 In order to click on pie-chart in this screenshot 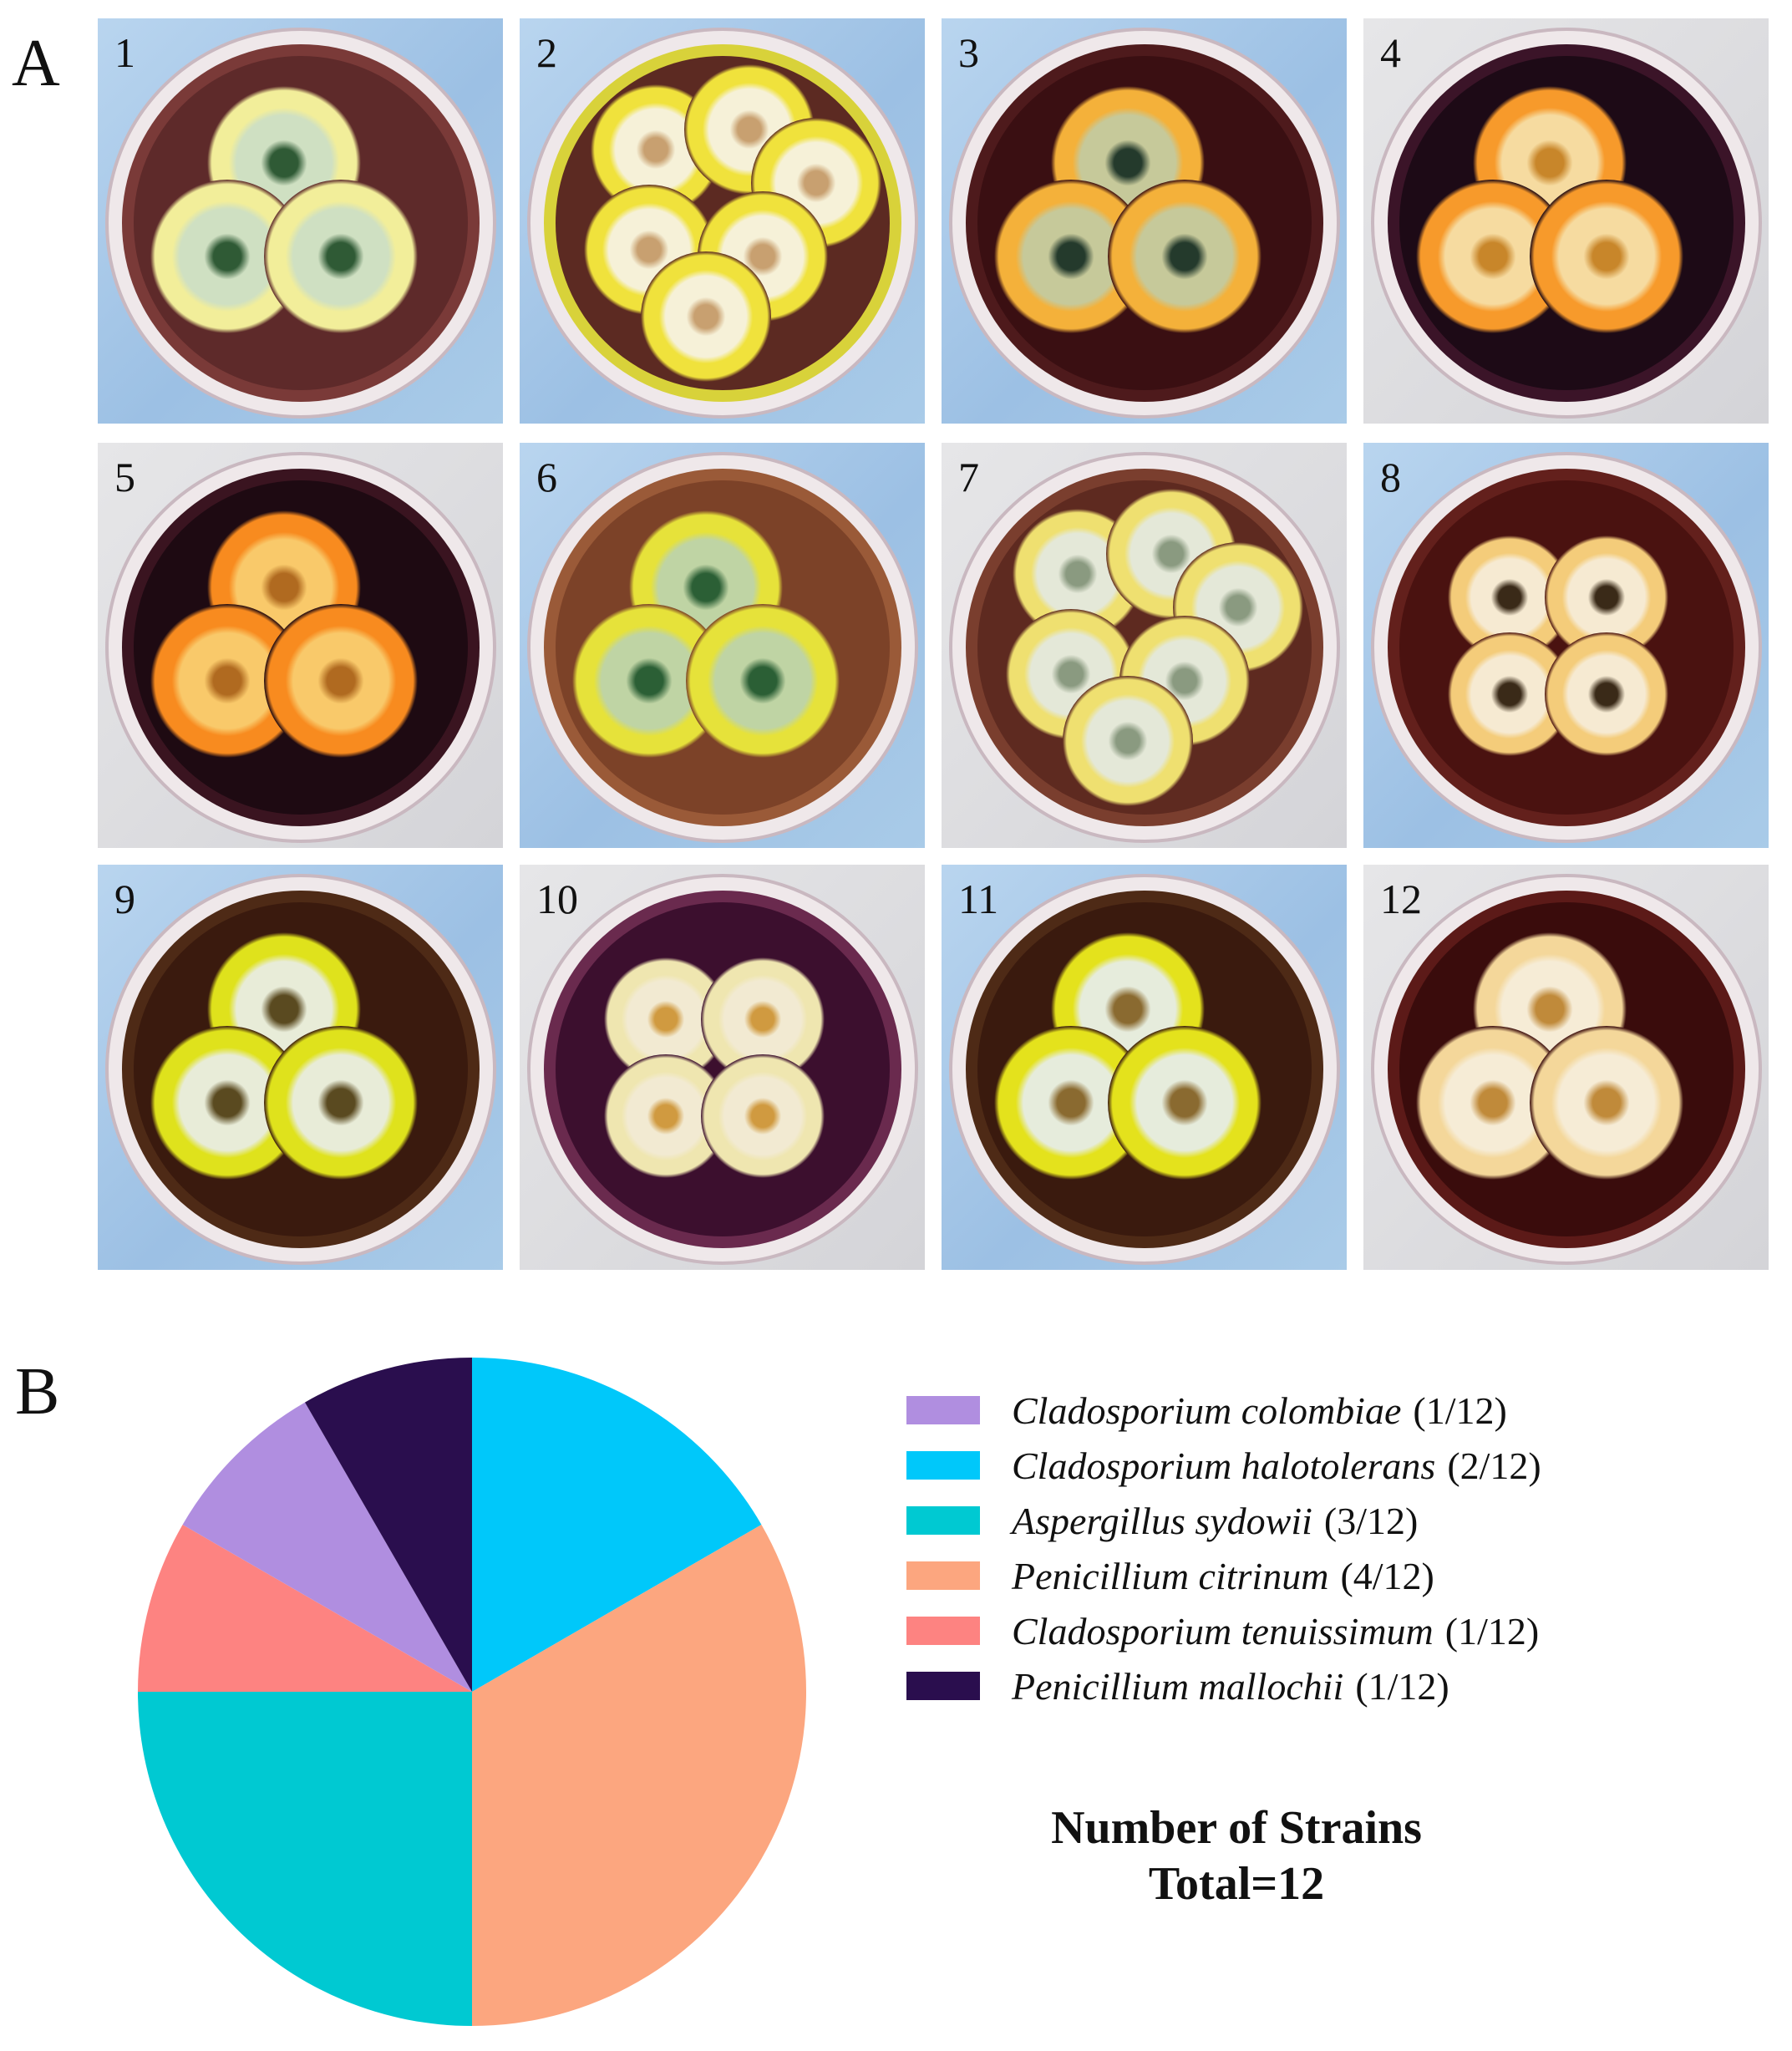, I will do `click(476, 1696)`.